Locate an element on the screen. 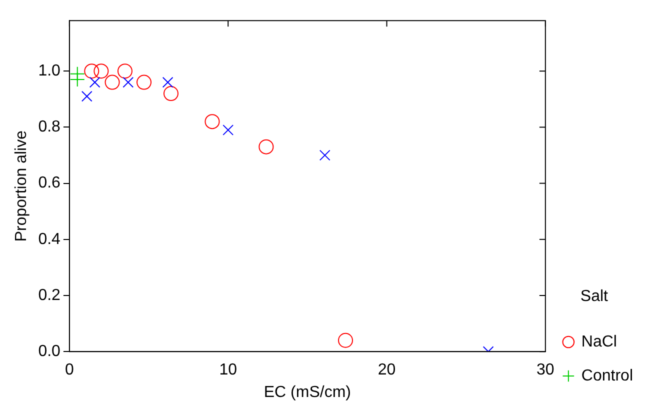 This screenshot has height=412, width=659. x-tick-label: 20 is located at coordinates (387, 370).